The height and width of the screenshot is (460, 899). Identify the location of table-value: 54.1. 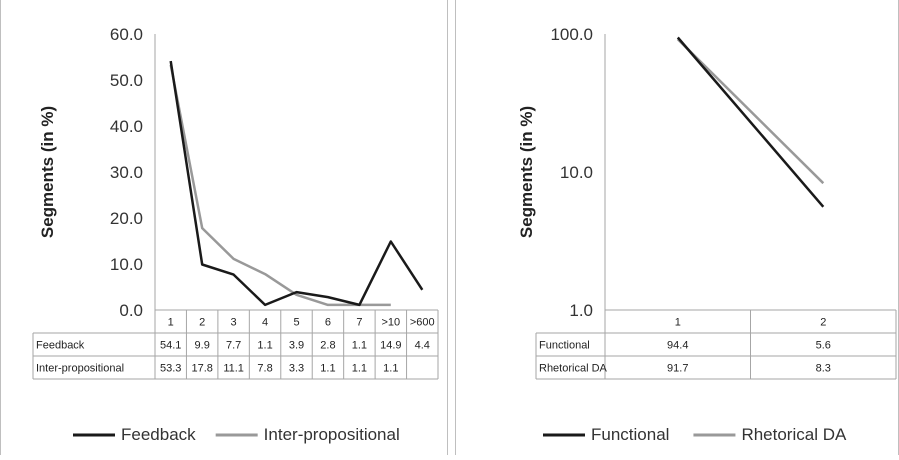
(170, 346).